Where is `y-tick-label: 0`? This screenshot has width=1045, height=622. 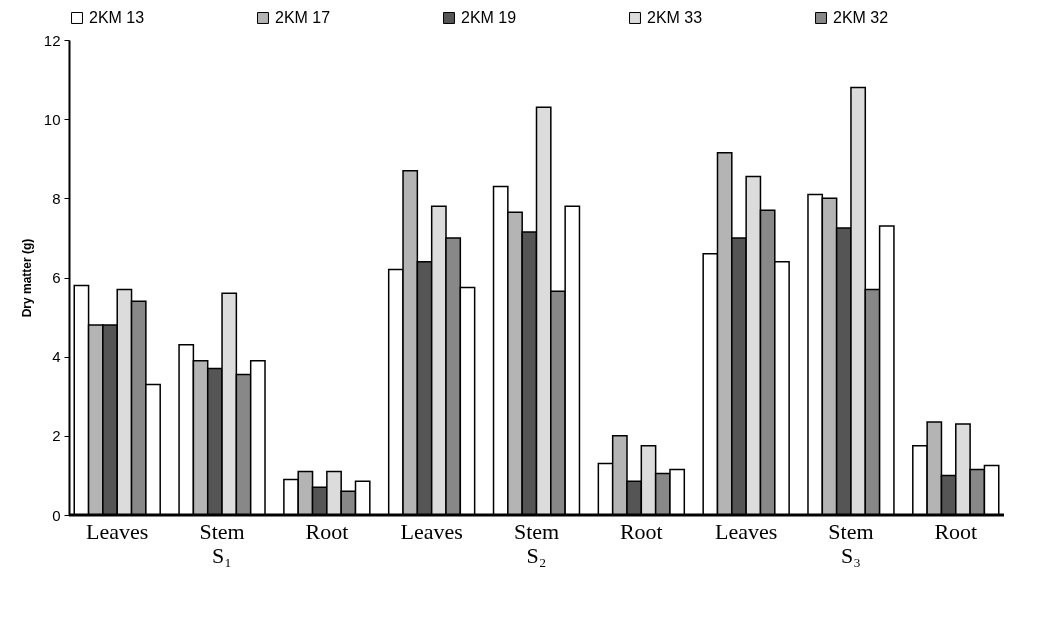 y-tick-label: 0 is located at coordinates (56, 515).